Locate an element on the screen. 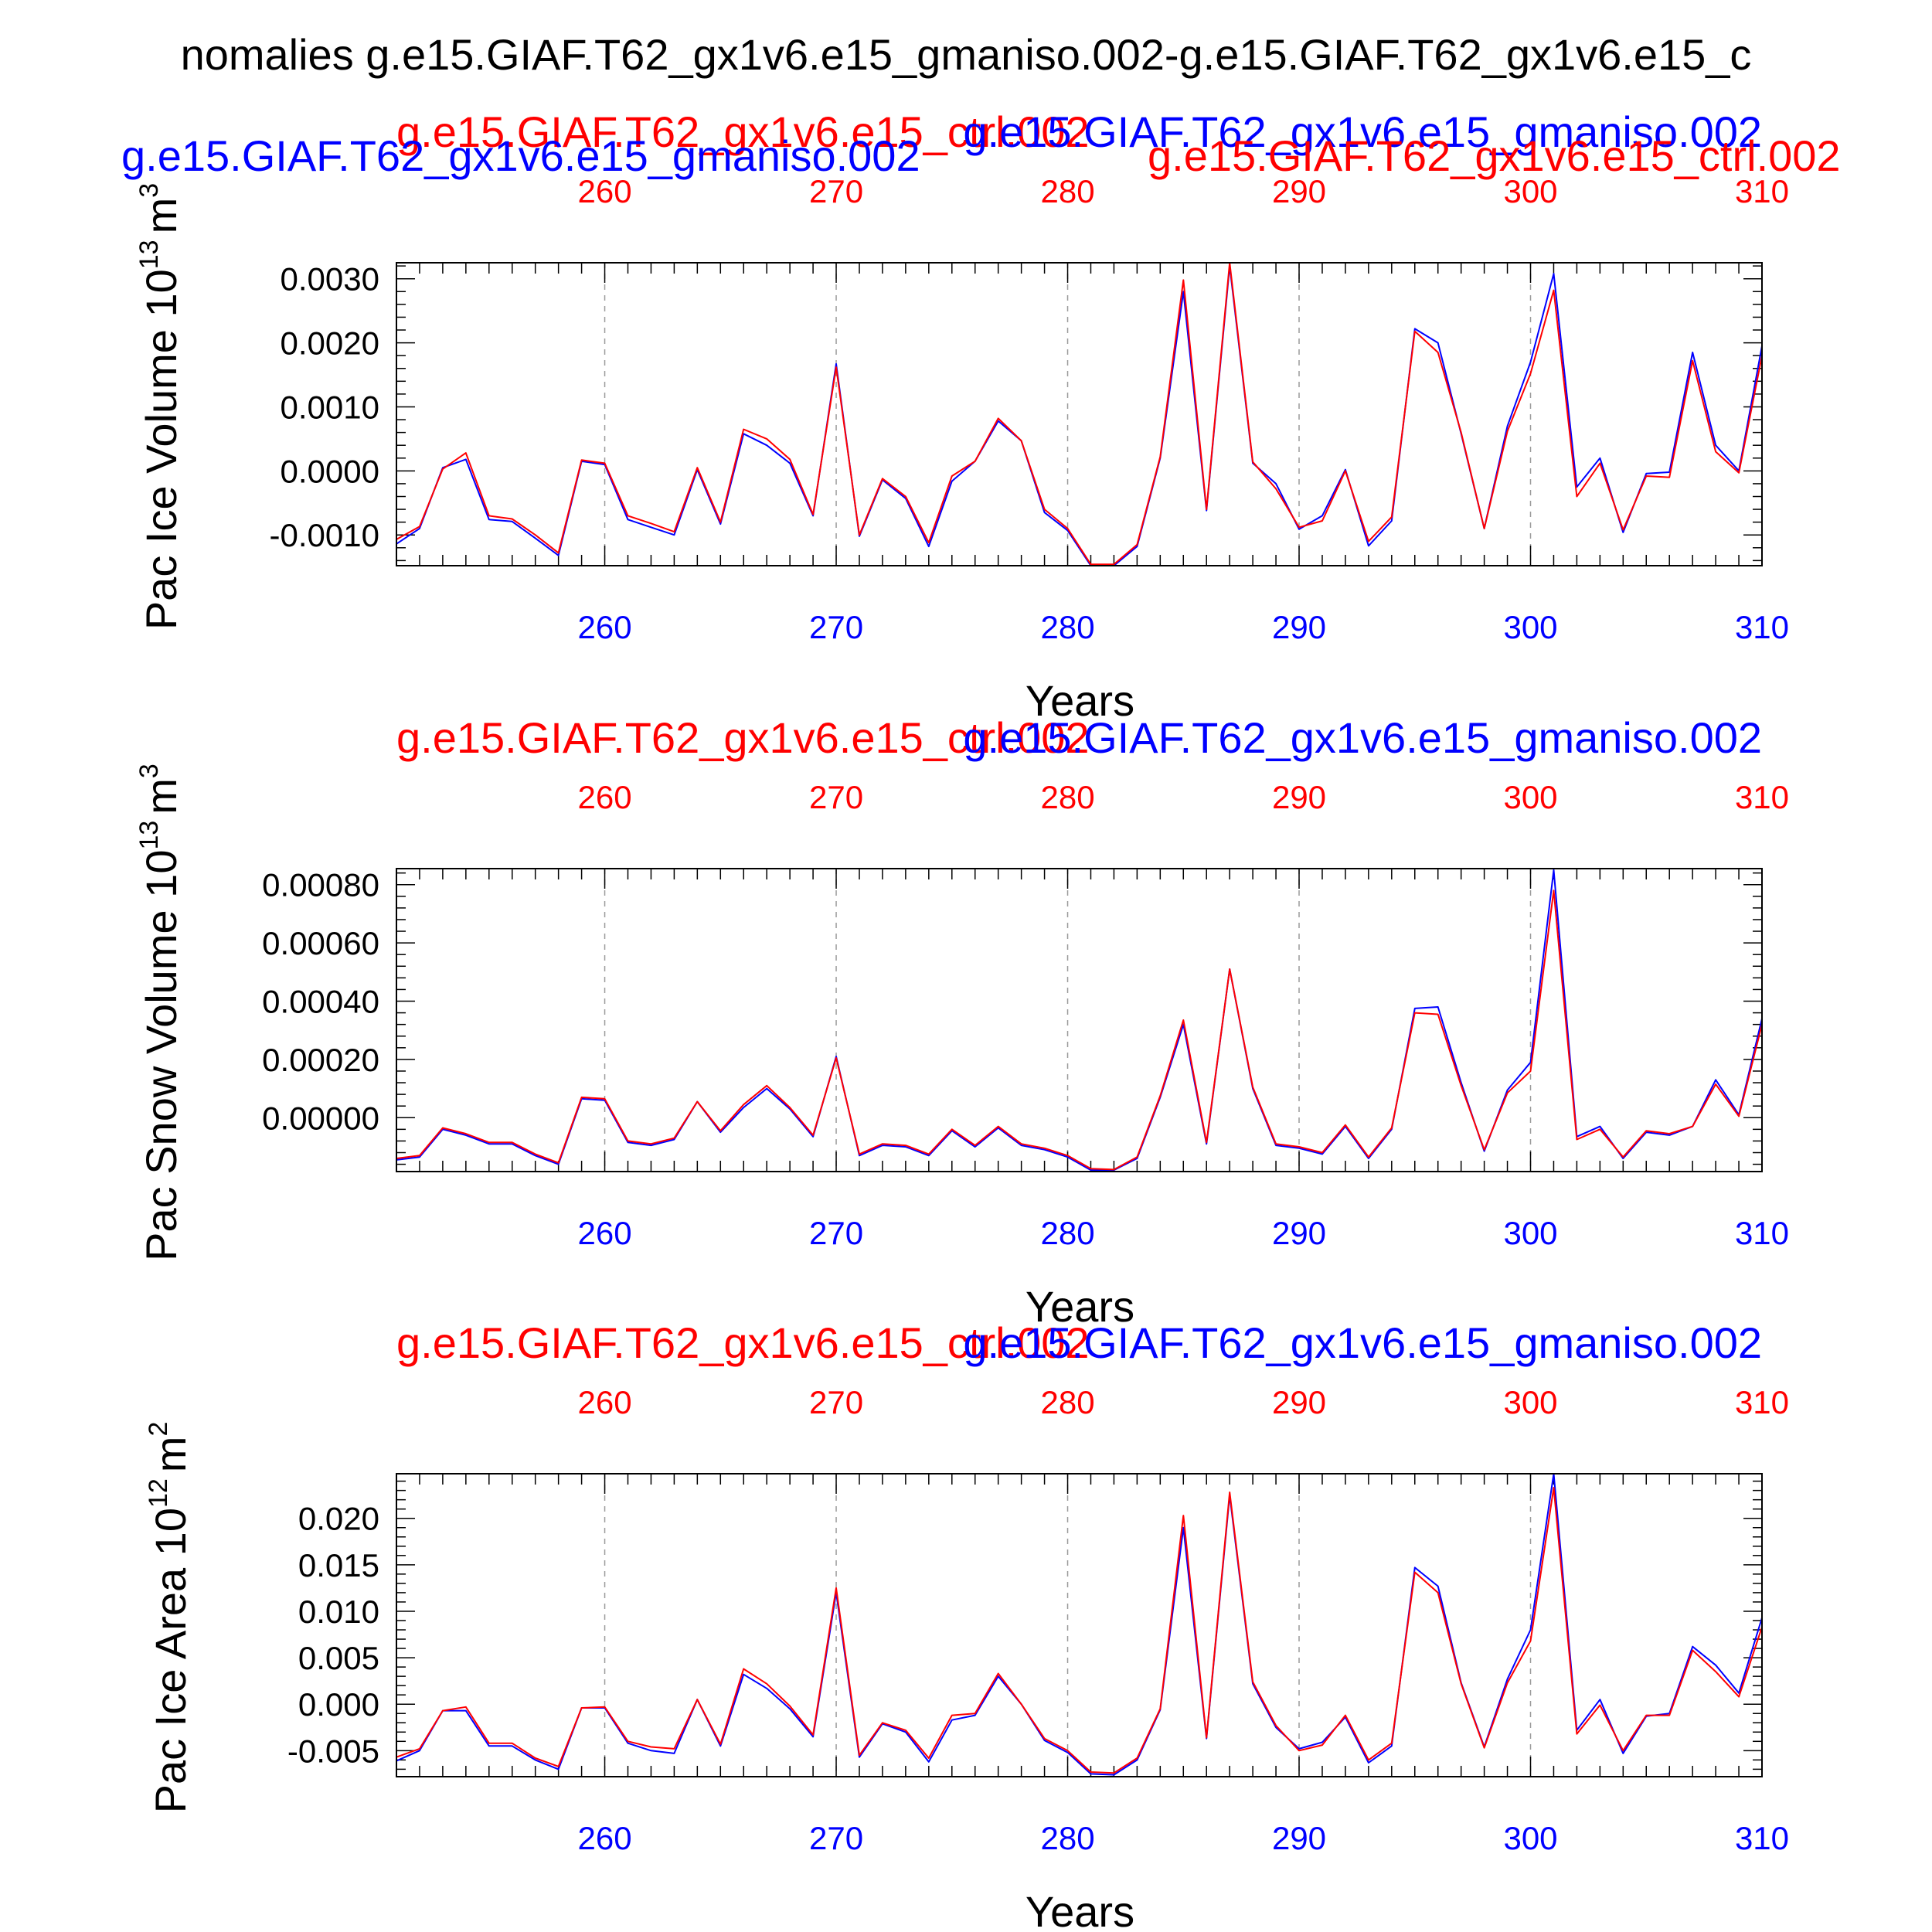 The width and height of the screenshot is (1932, 1932). y-tick-label: 0.005 is located at coordinates (339, 1658).